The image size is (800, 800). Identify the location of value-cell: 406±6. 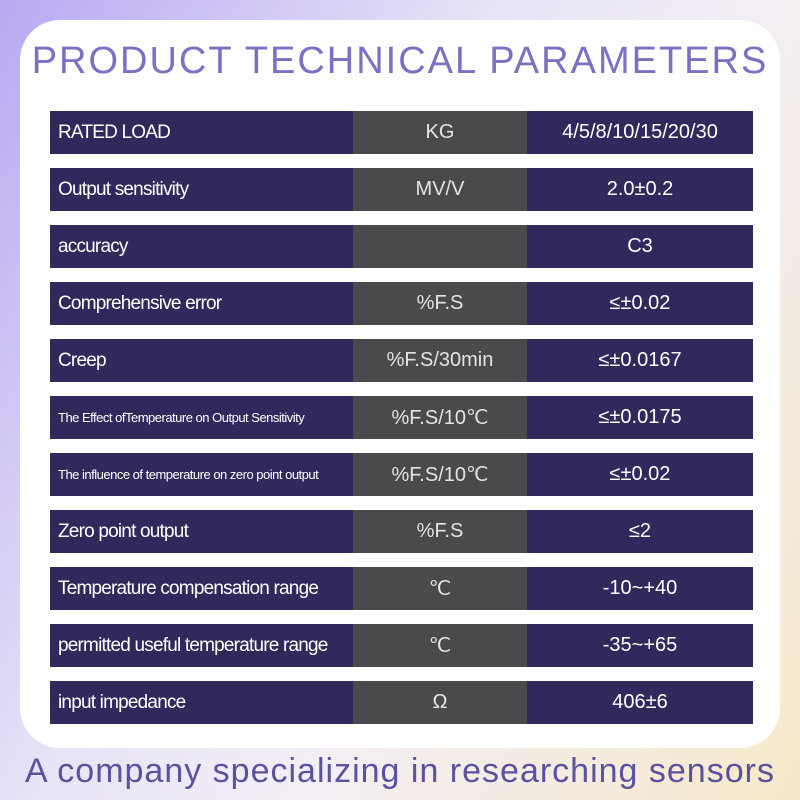
(640, 702).